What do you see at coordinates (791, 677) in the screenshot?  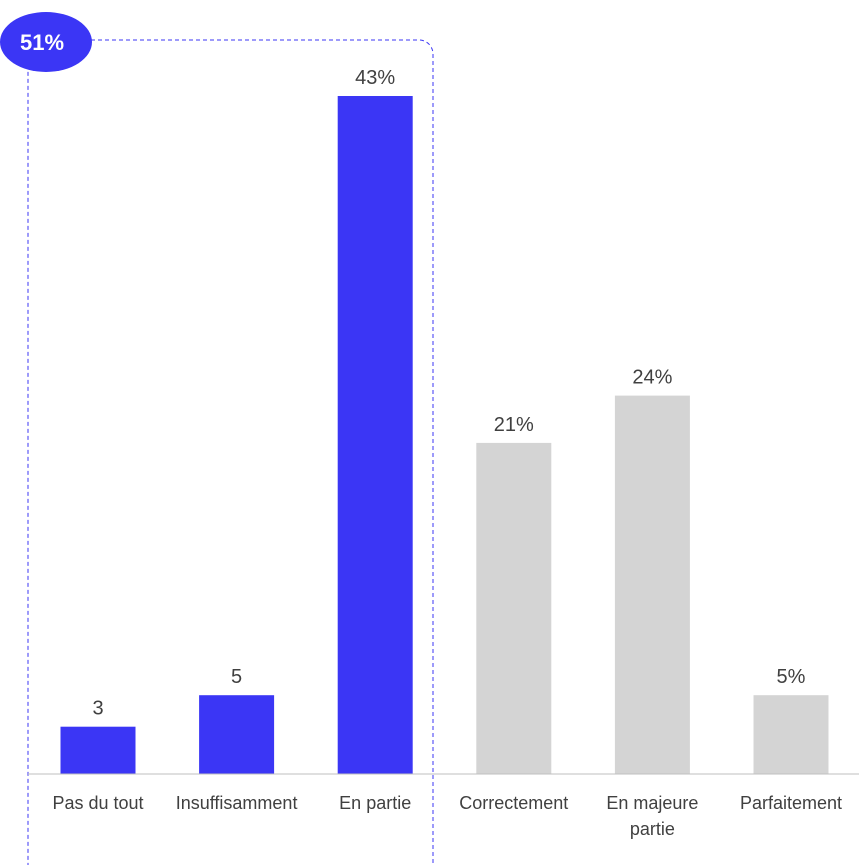 I see `data-label-5: 5%` at bounding box center [791, 677].